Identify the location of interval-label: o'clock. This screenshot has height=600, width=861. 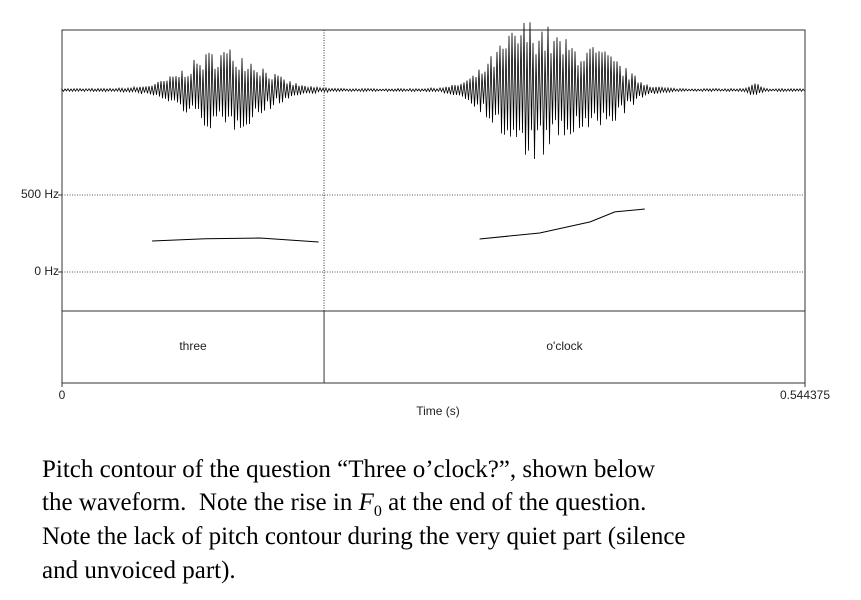
(564, 346).